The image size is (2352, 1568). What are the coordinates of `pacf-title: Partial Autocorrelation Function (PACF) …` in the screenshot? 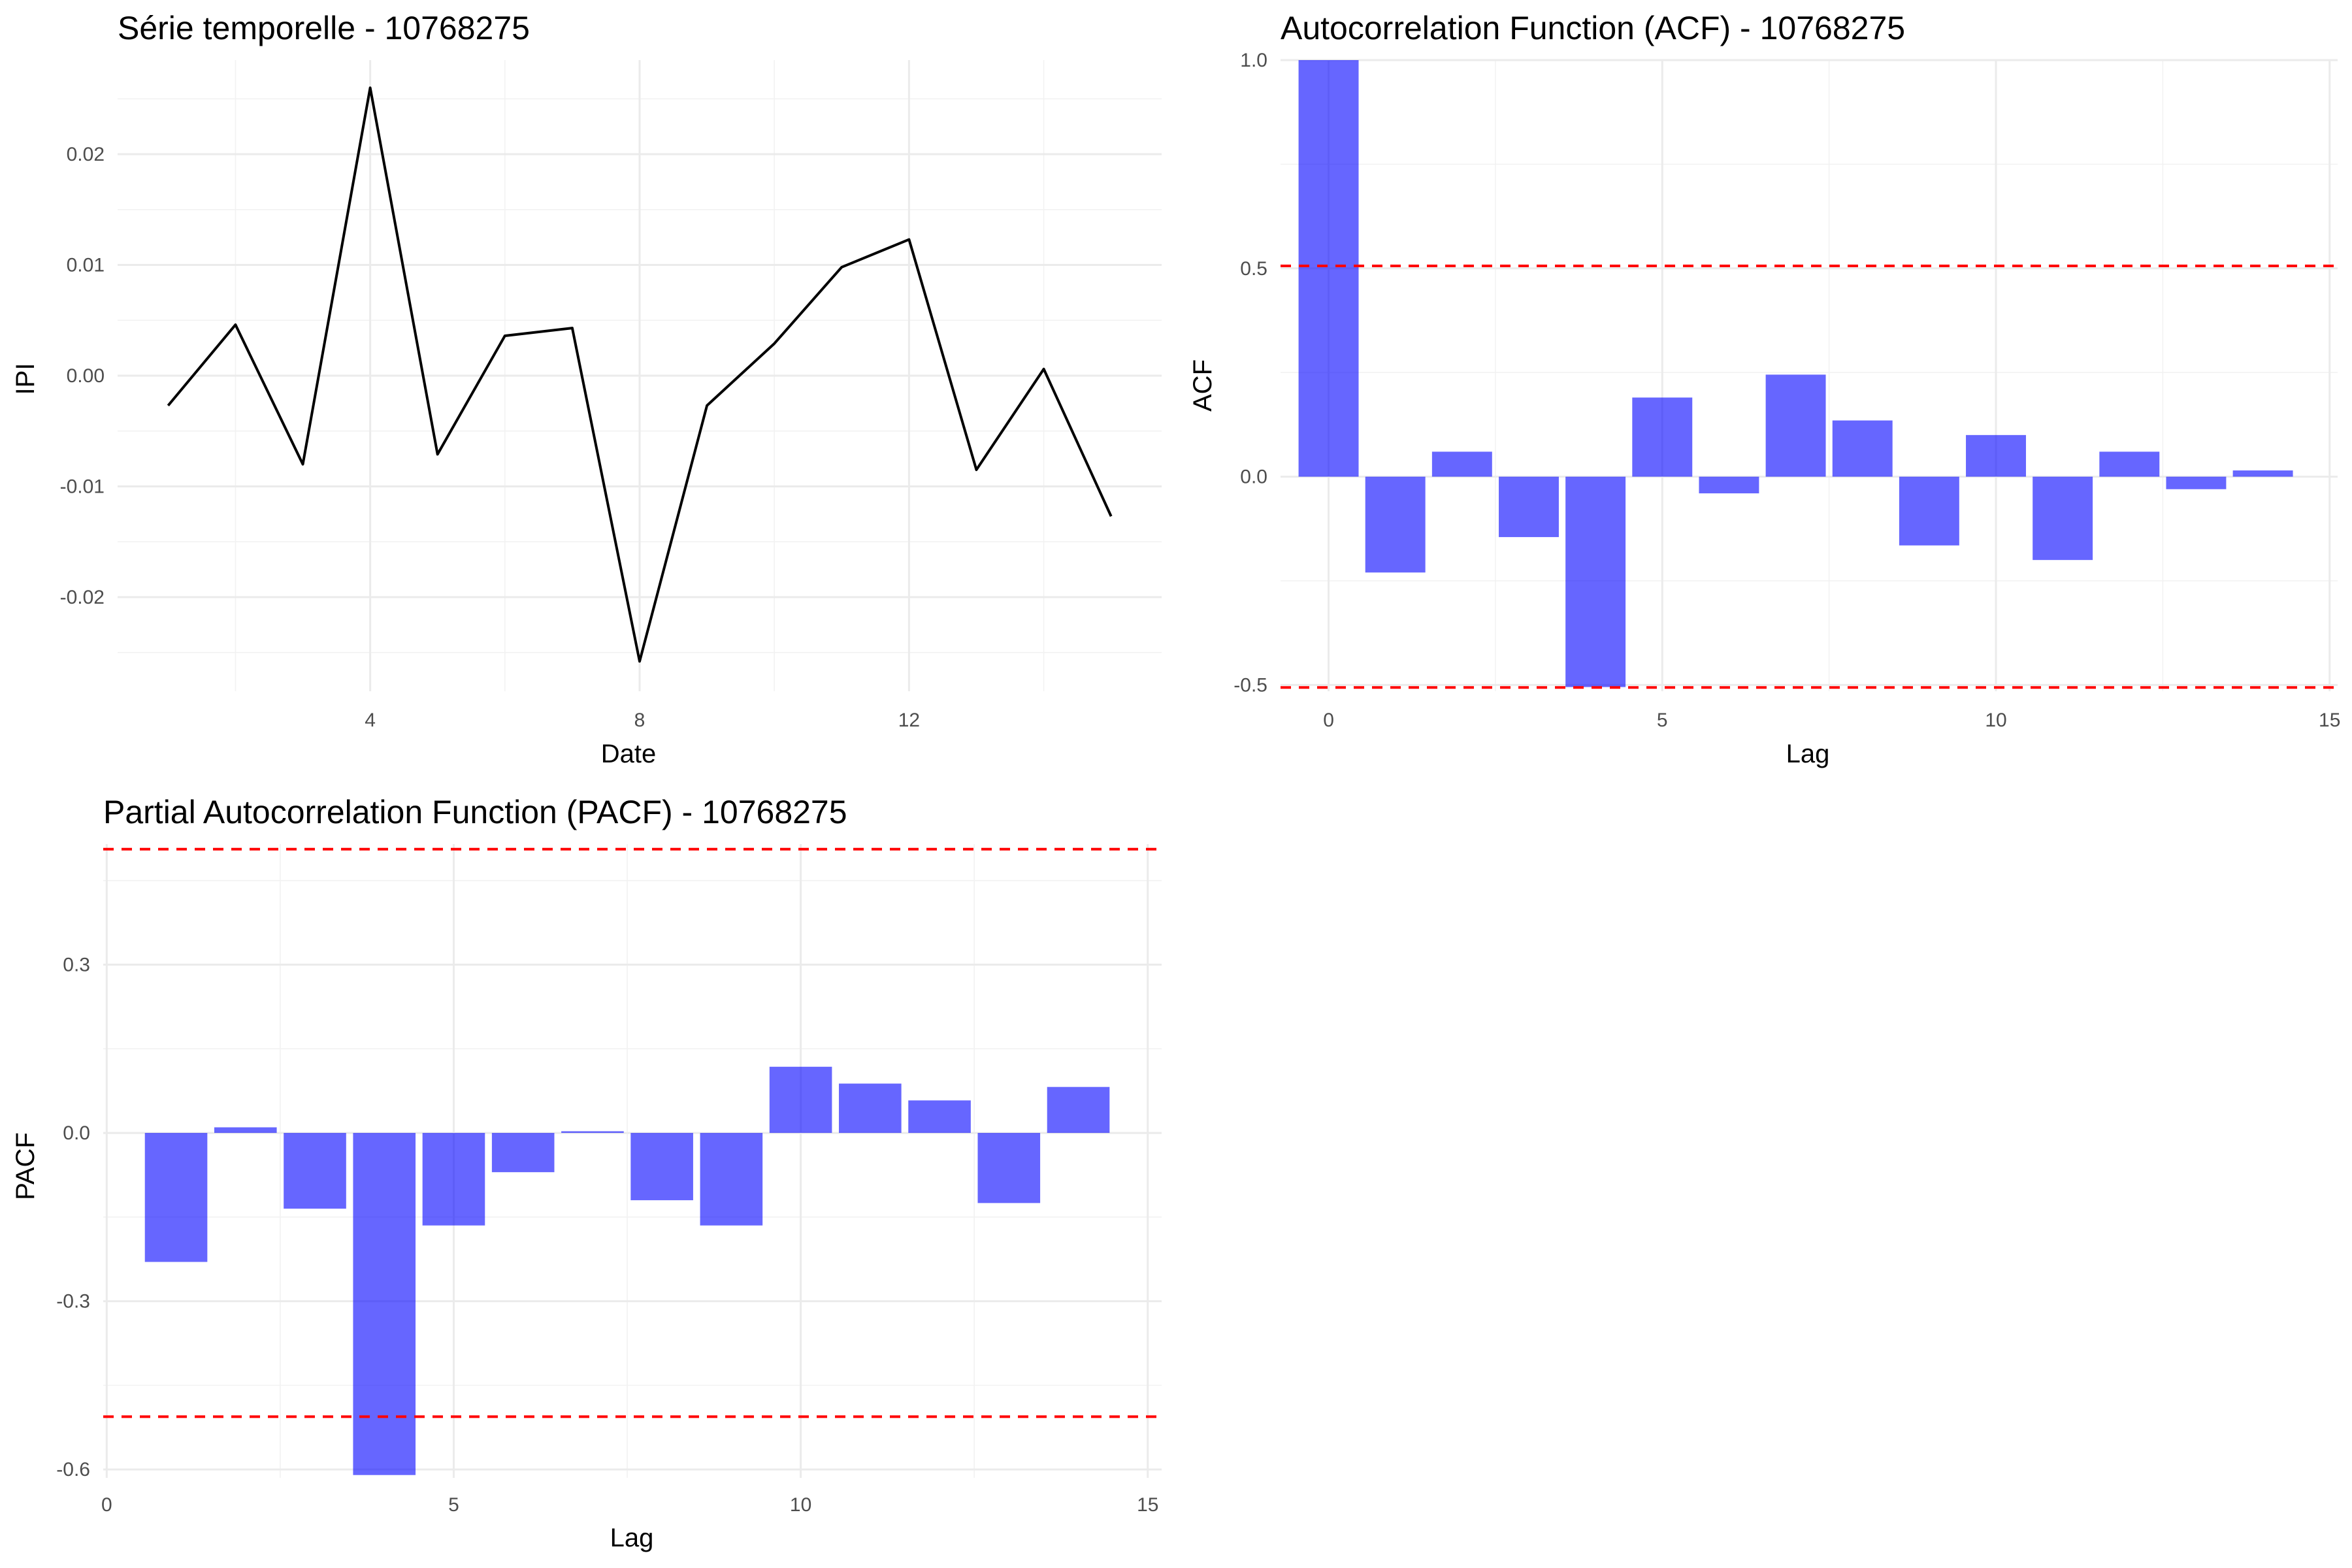 It's located at (475, 812).